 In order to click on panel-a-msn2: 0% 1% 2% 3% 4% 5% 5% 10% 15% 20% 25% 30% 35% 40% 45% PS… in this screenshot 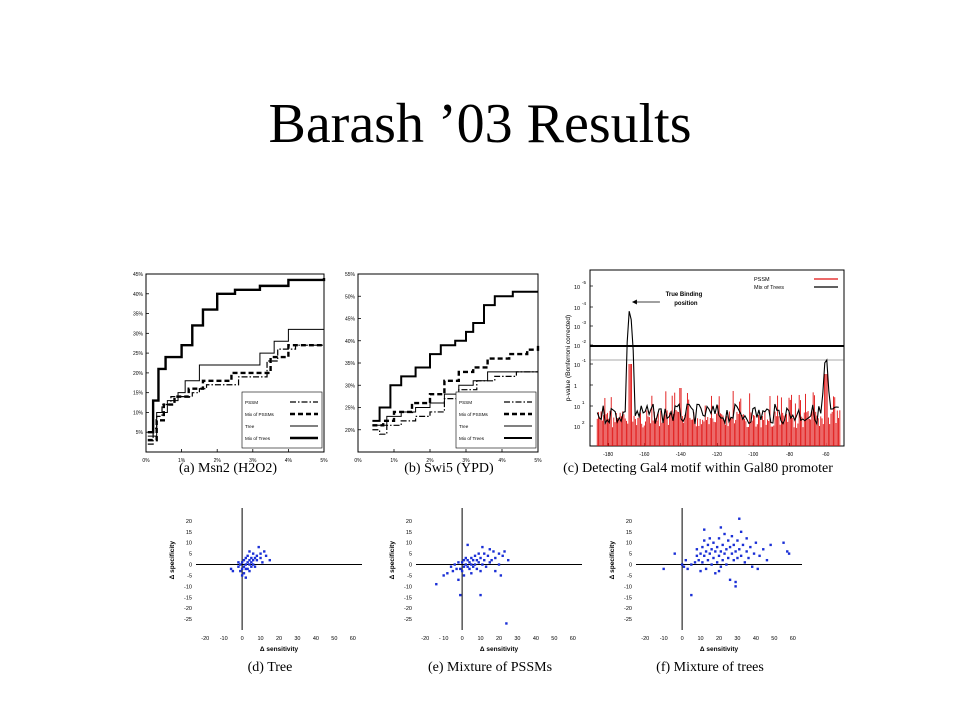, I will do `click(228, 372)`.